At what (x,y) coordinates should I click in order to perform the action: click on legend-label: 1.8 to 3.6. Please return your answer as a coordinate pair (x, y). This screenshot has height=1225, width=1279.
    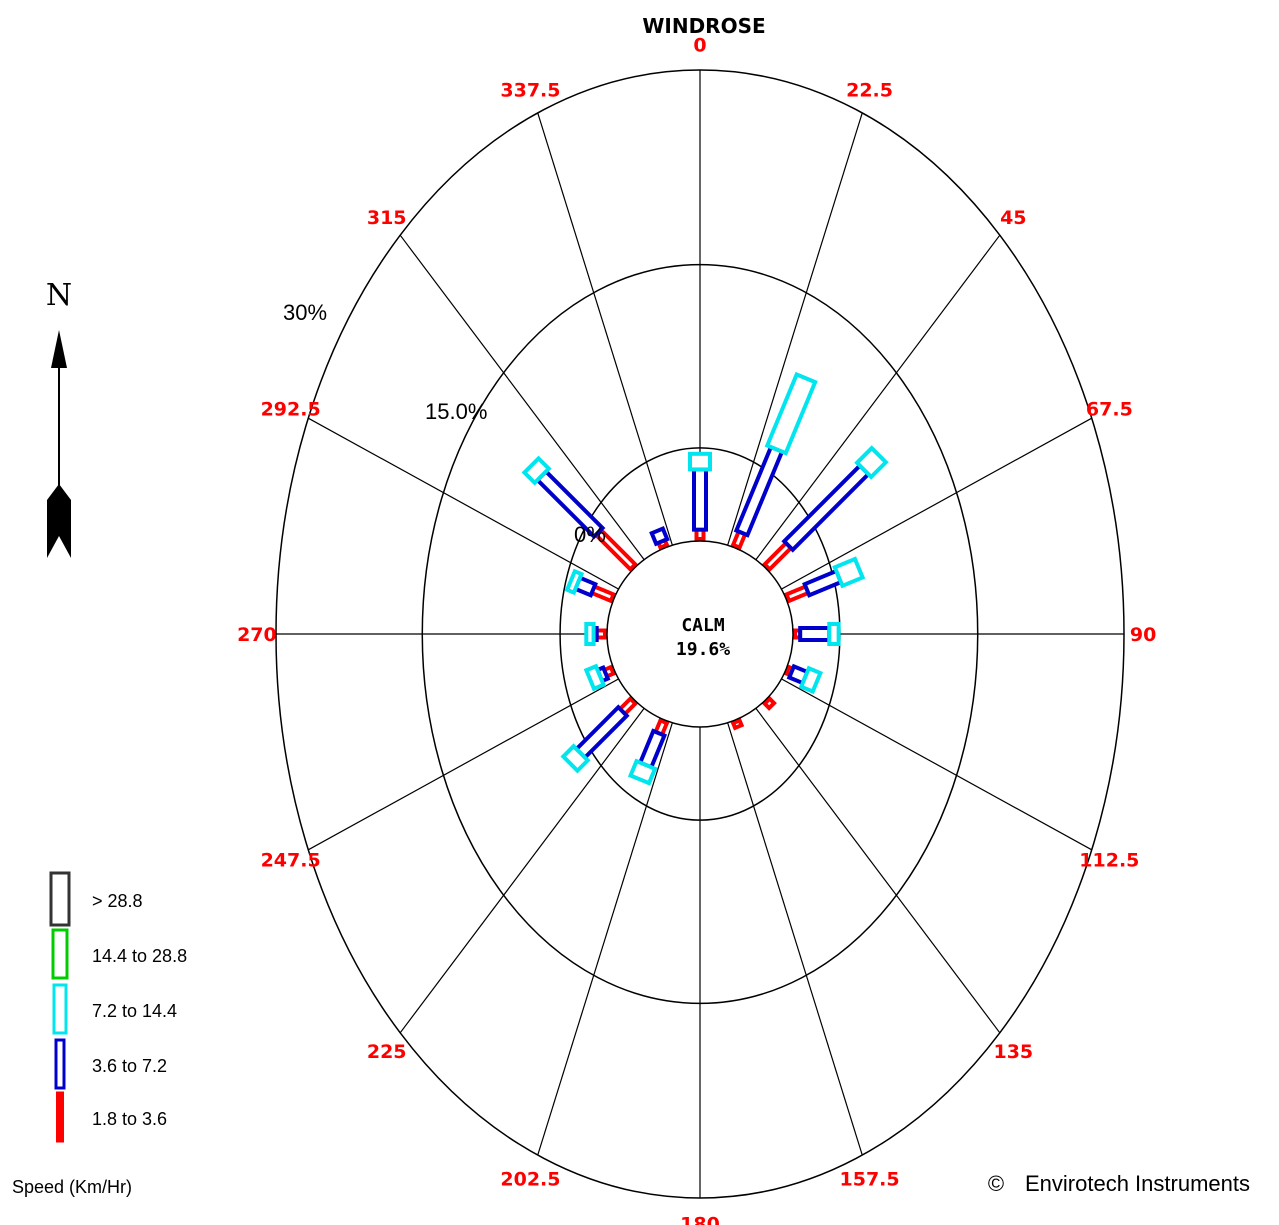
    Looking at the image, I should click on (129, 1119).